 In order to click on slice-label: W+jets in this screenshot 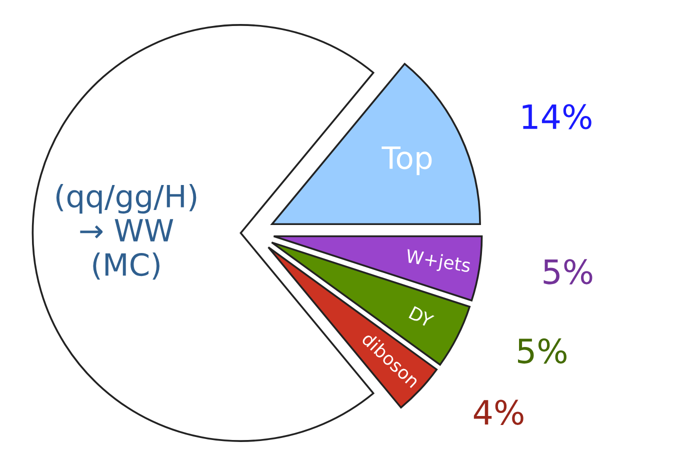, I will do `click(438, 262)`.